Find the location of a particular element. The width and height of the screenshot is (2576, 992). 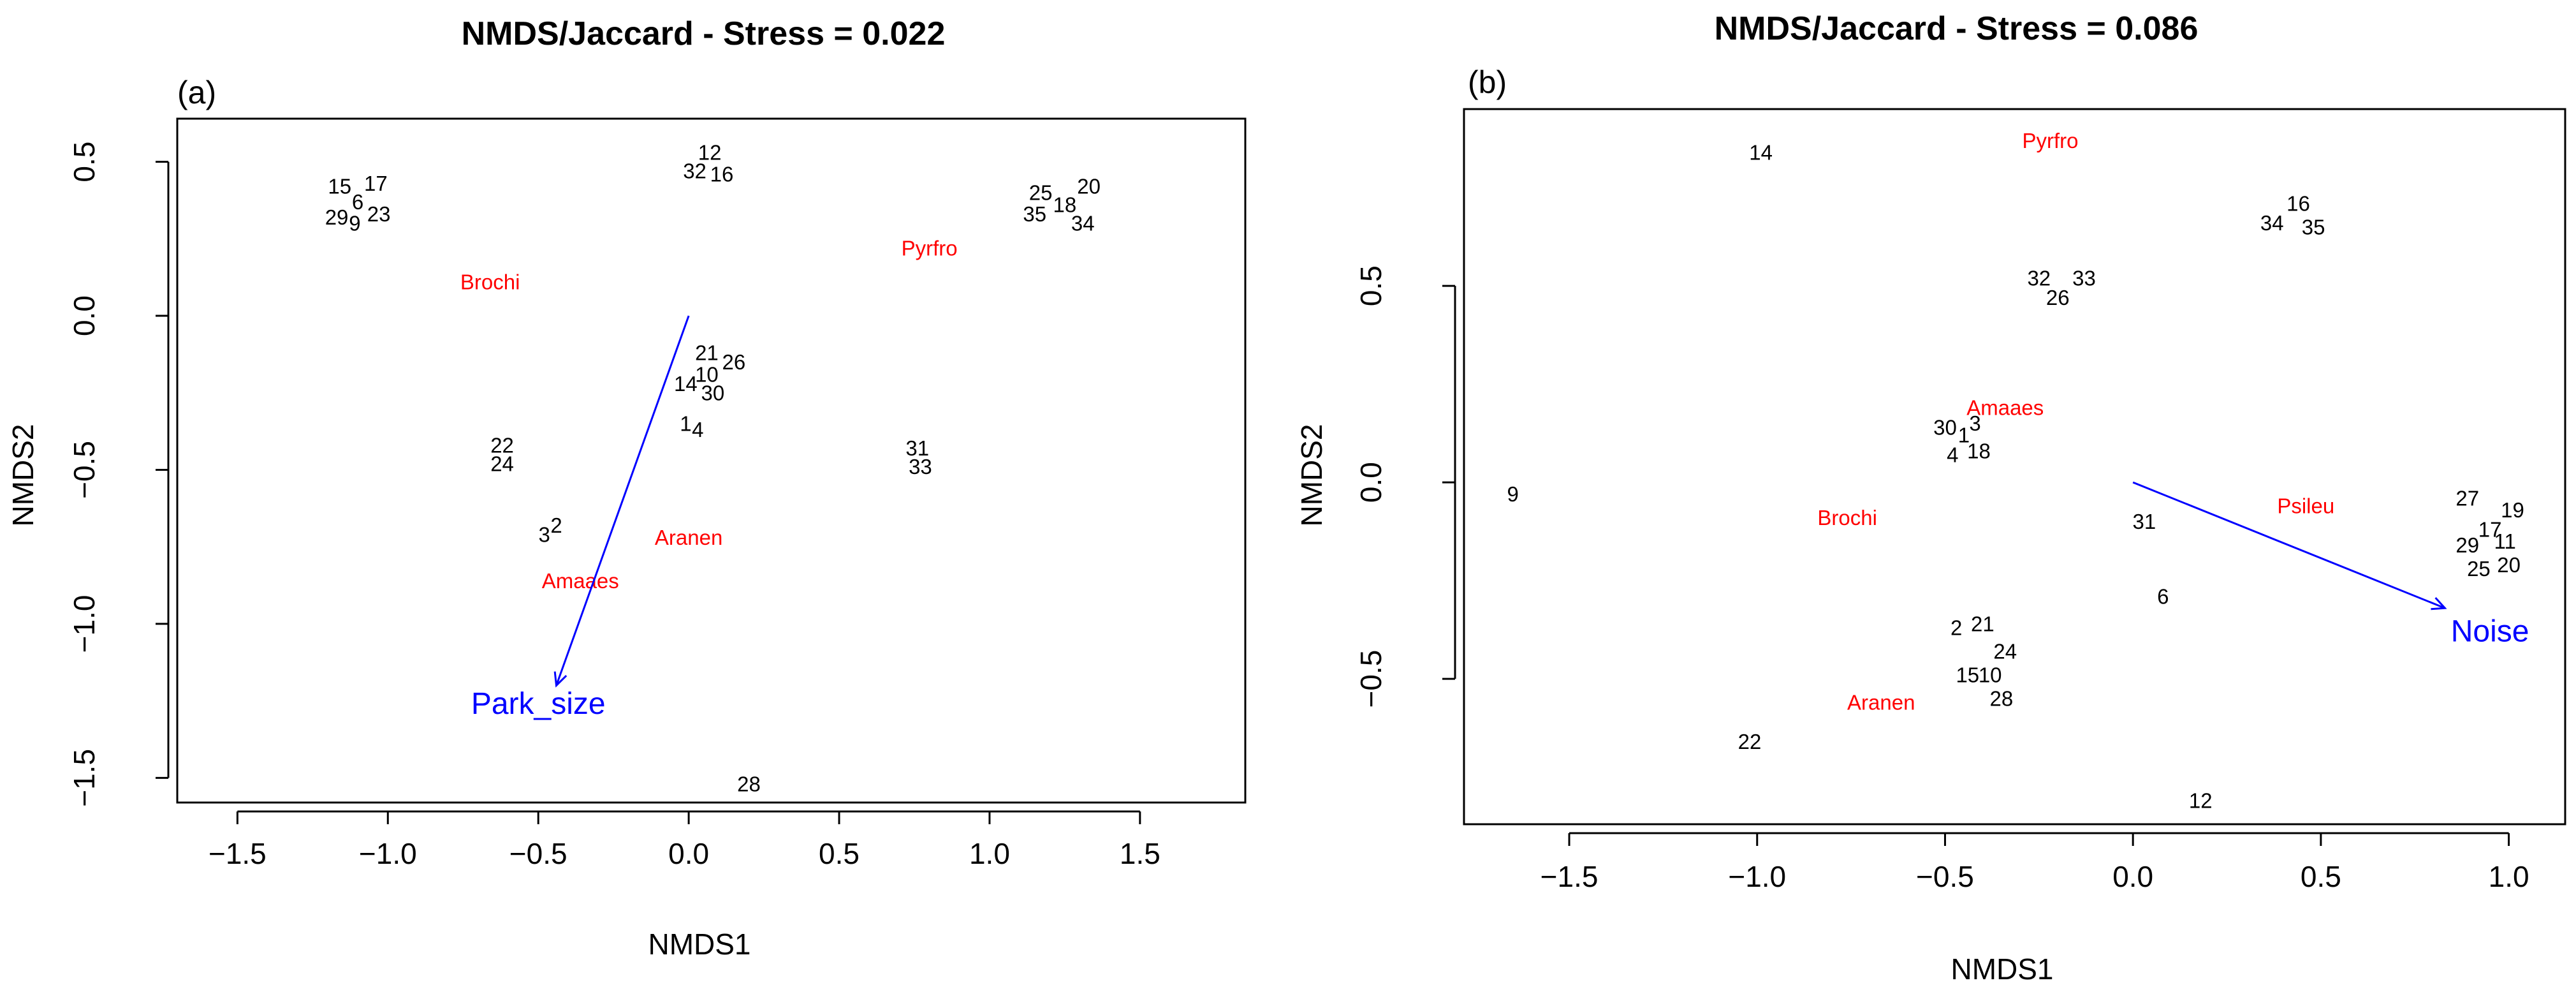

panel-b-site-label-12: 12 is located at coordinates (2201, 801).